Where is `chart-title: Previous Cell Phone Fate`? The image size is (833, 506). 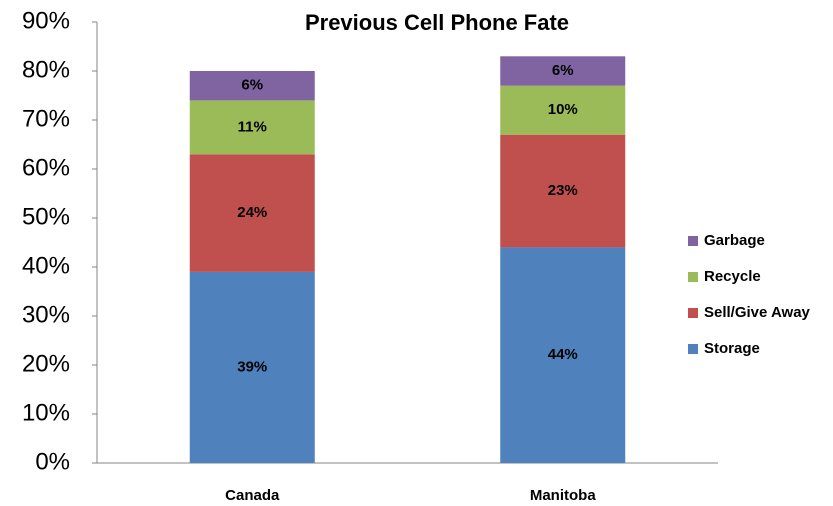 chart-title: Previous Cell Phone Fate is located at coordinates (437, 22).